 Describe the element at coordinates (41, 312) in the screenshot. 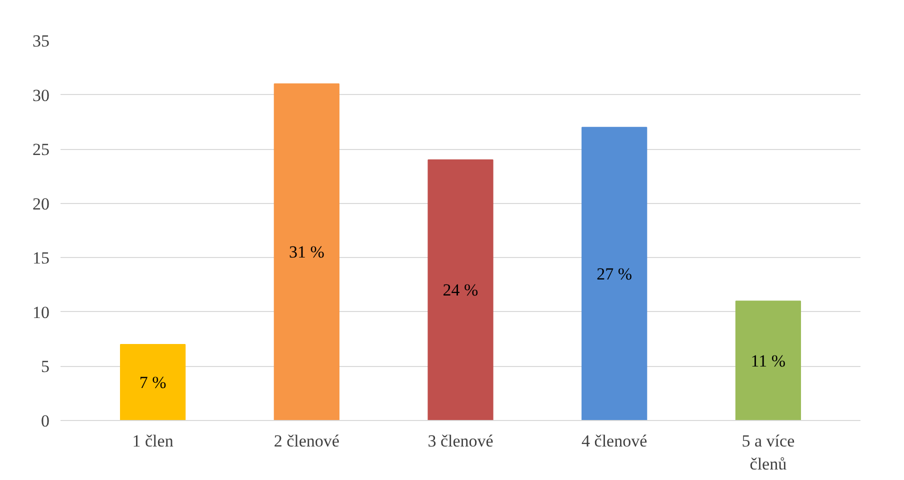

I see `y-tick-label: 10` at that location.